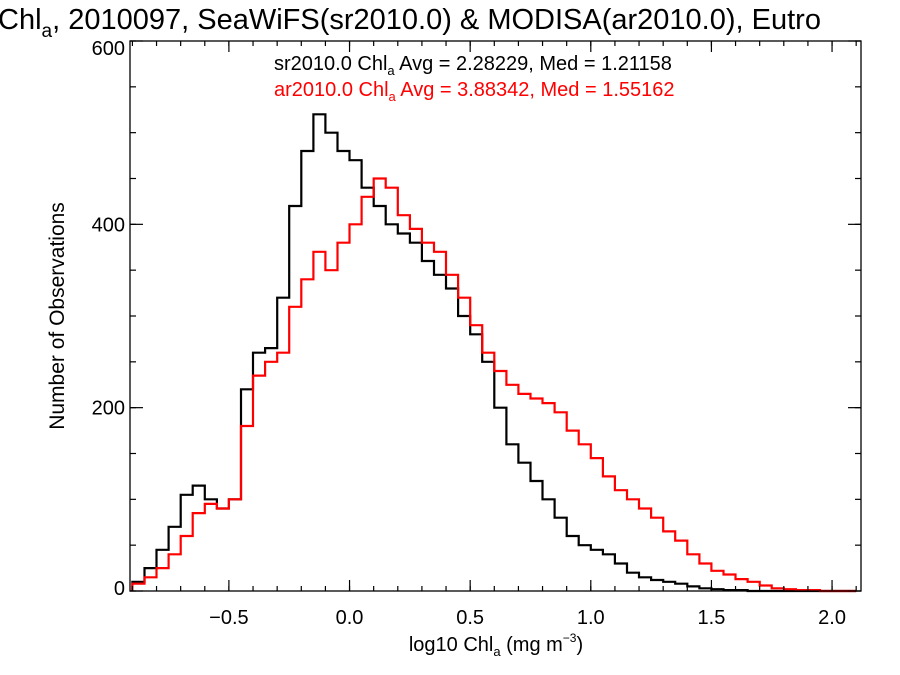  I want to click on x-tick-label: 1.5, so click(712, 618).